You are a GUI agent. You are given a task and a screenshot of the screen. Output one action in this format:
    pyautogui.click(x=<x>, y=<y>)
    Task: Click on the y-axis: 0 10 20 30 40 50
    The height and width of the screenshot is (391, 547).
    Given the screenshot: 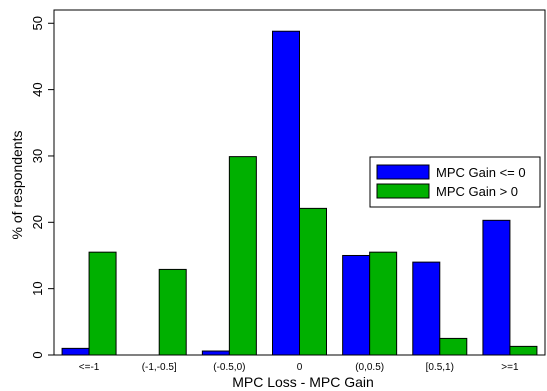 What is the action you would take?
    pyautogui.click(x=42, y=187)
    